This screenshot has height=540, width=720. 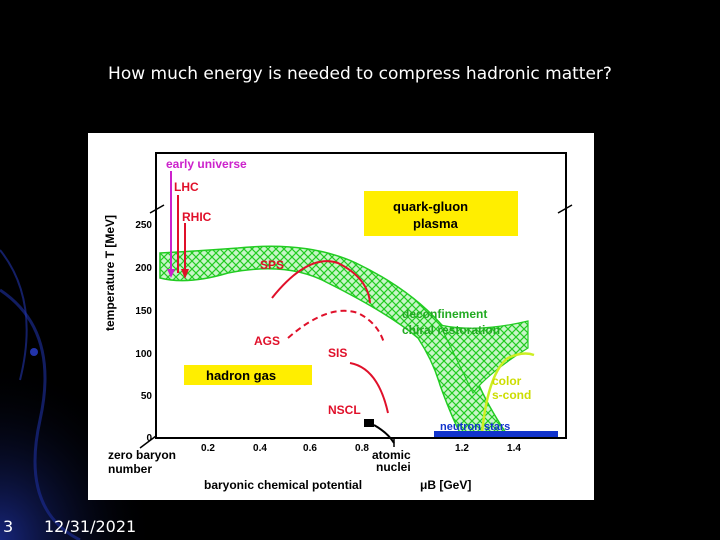 I want to click on y-tick: 0, so click(x=149, y=438).